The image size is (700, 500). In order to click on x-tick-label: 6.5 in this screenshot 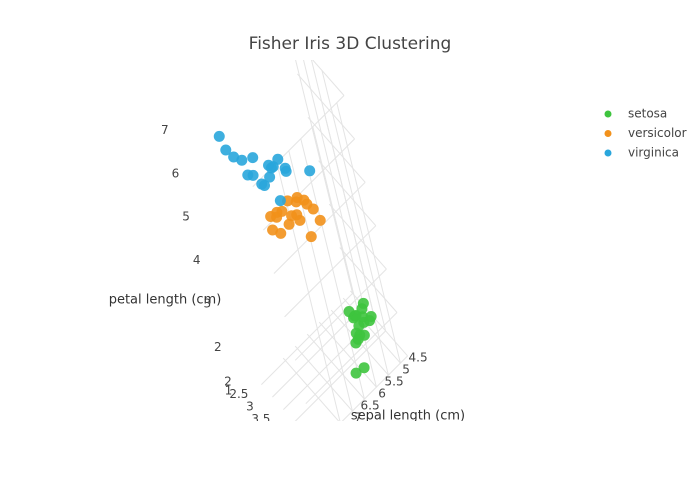, I will do `click(370, 406)`.